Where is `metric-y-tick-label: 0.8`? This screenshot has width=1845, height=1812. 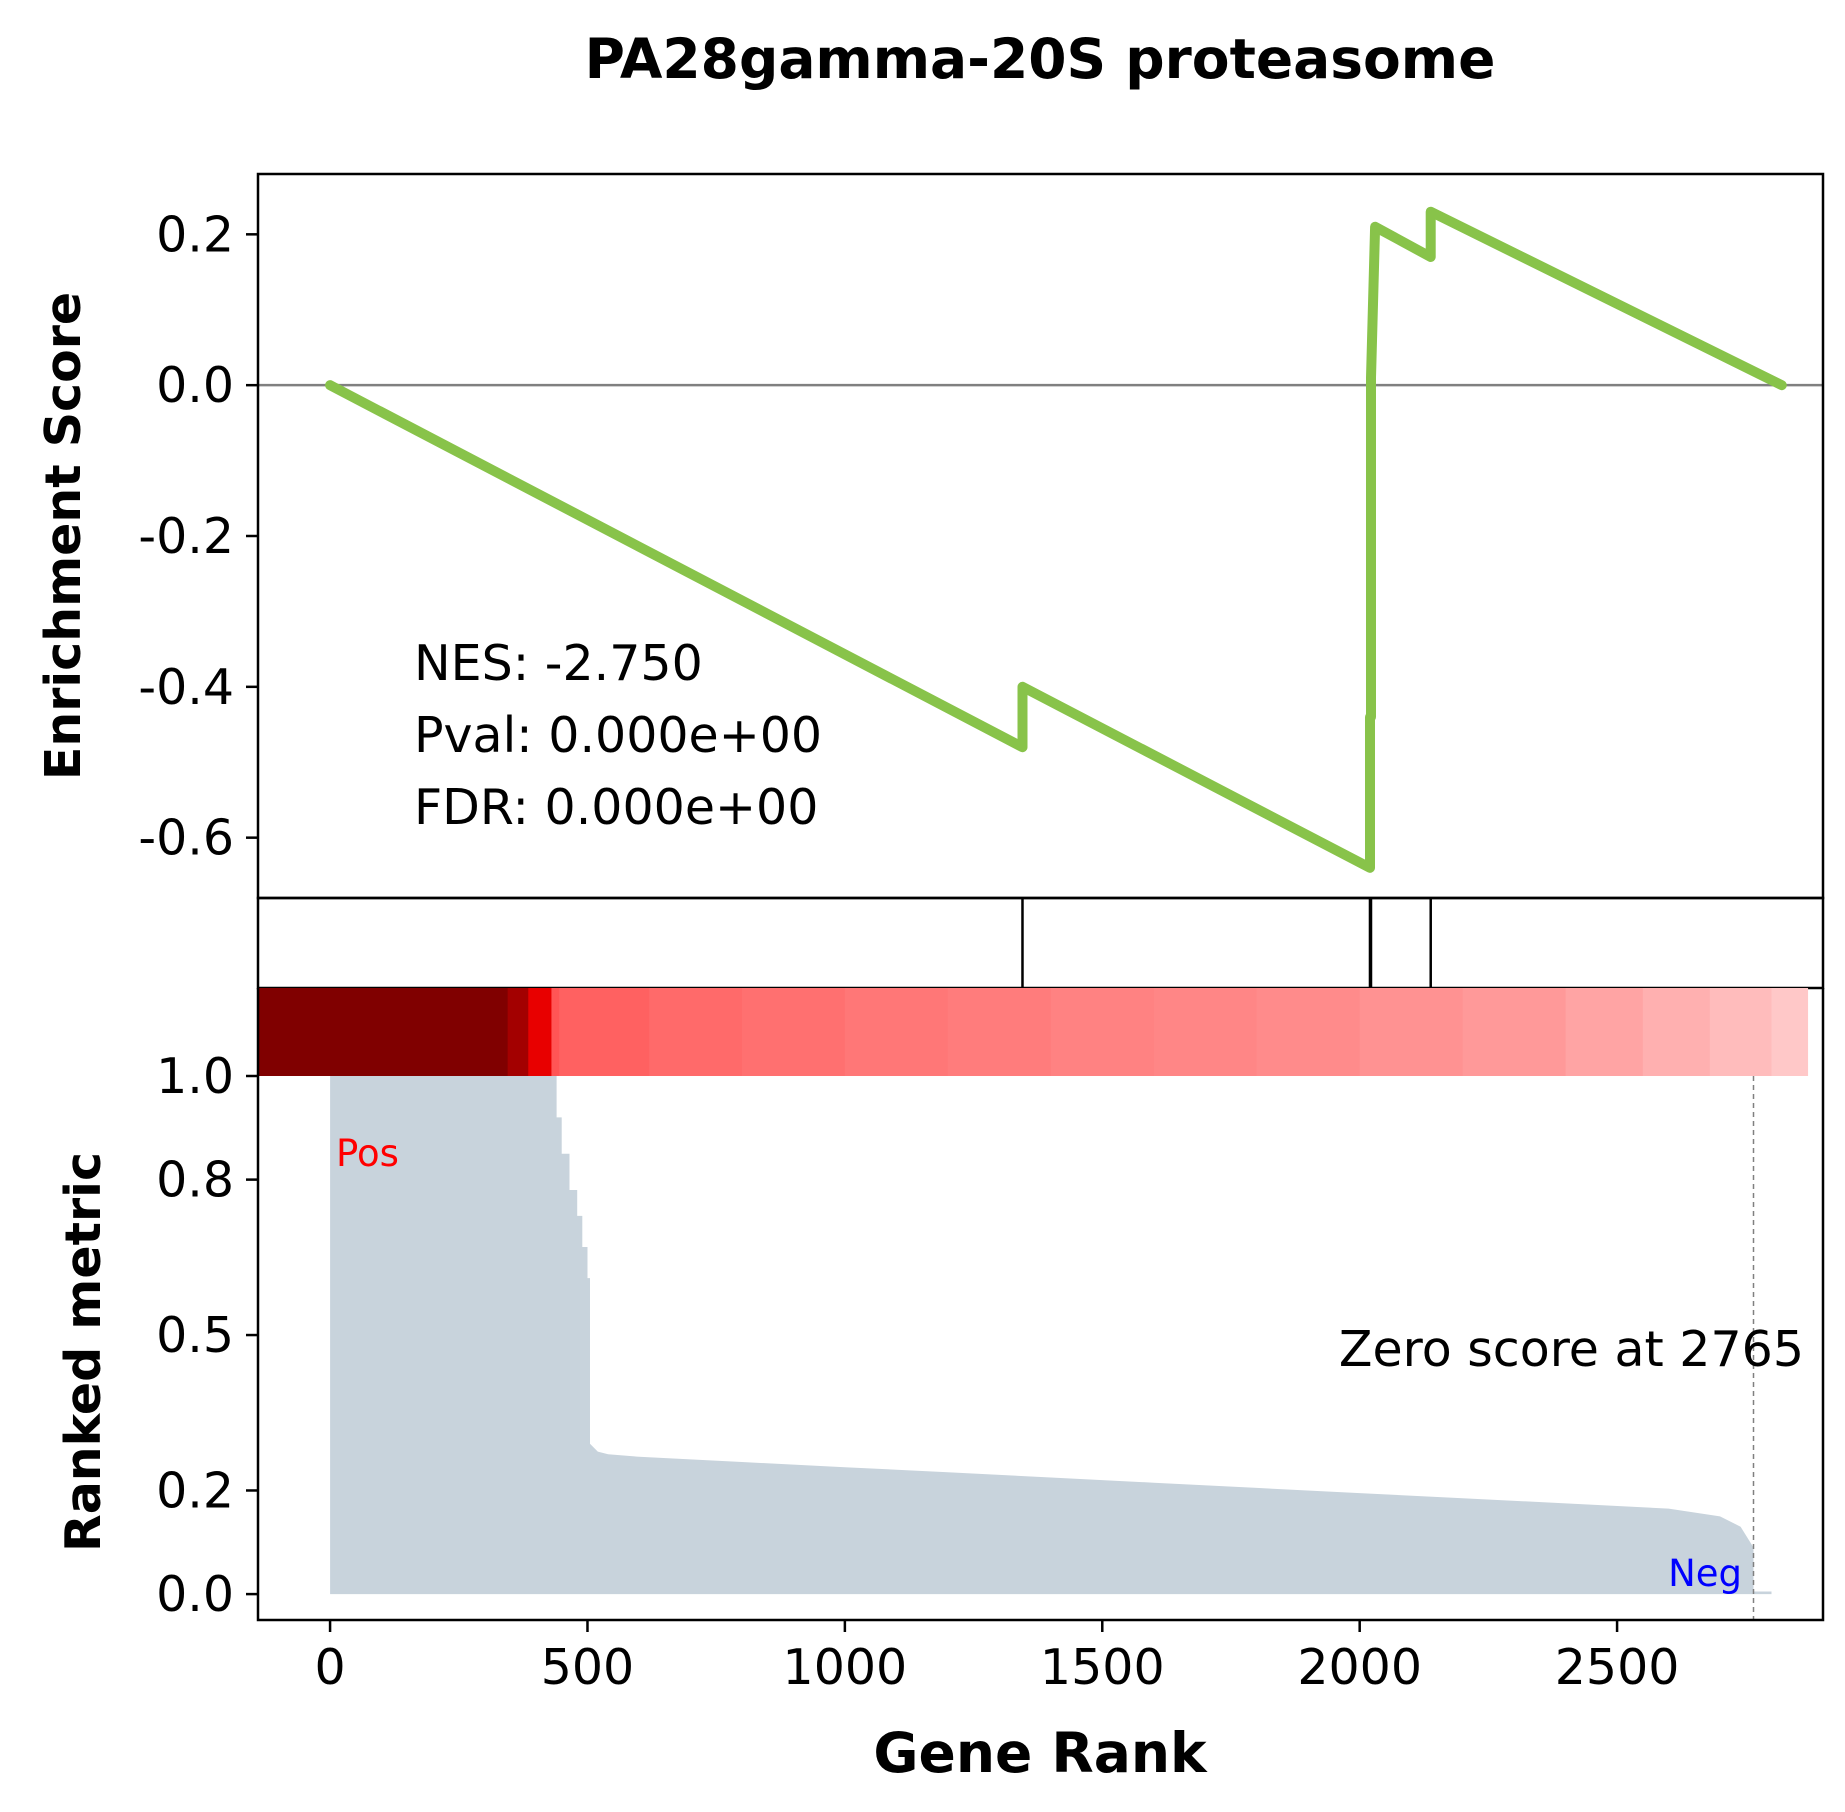
metric-y-tick-label: 0.8 is located at coordinates (195, 1180).